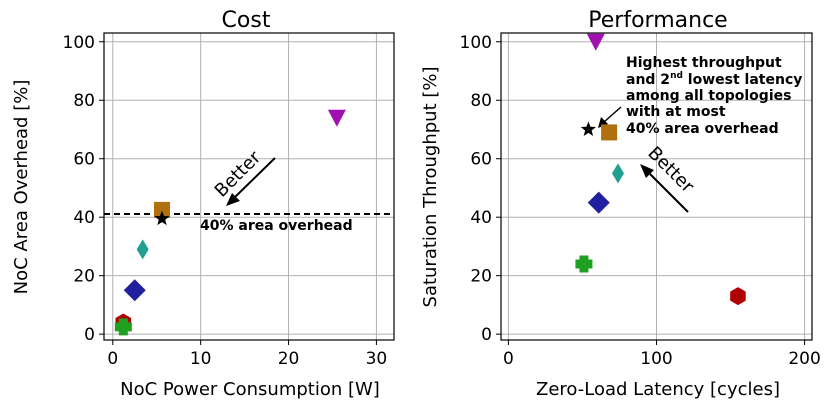  What do you see at coordinates (804, 359) in the screenshot?
I see `x-tick-label: 200` at bounding box center [804, 359].